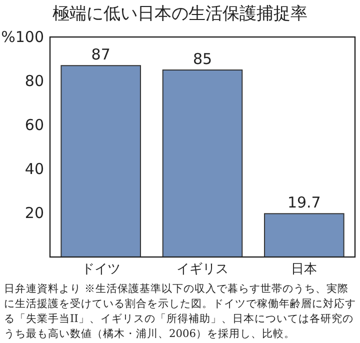 This screenshot has height=343, width=360. Describe the element at coordinates (34, 169) in the screenshot. I see `y-tick-label: 40` at that location.